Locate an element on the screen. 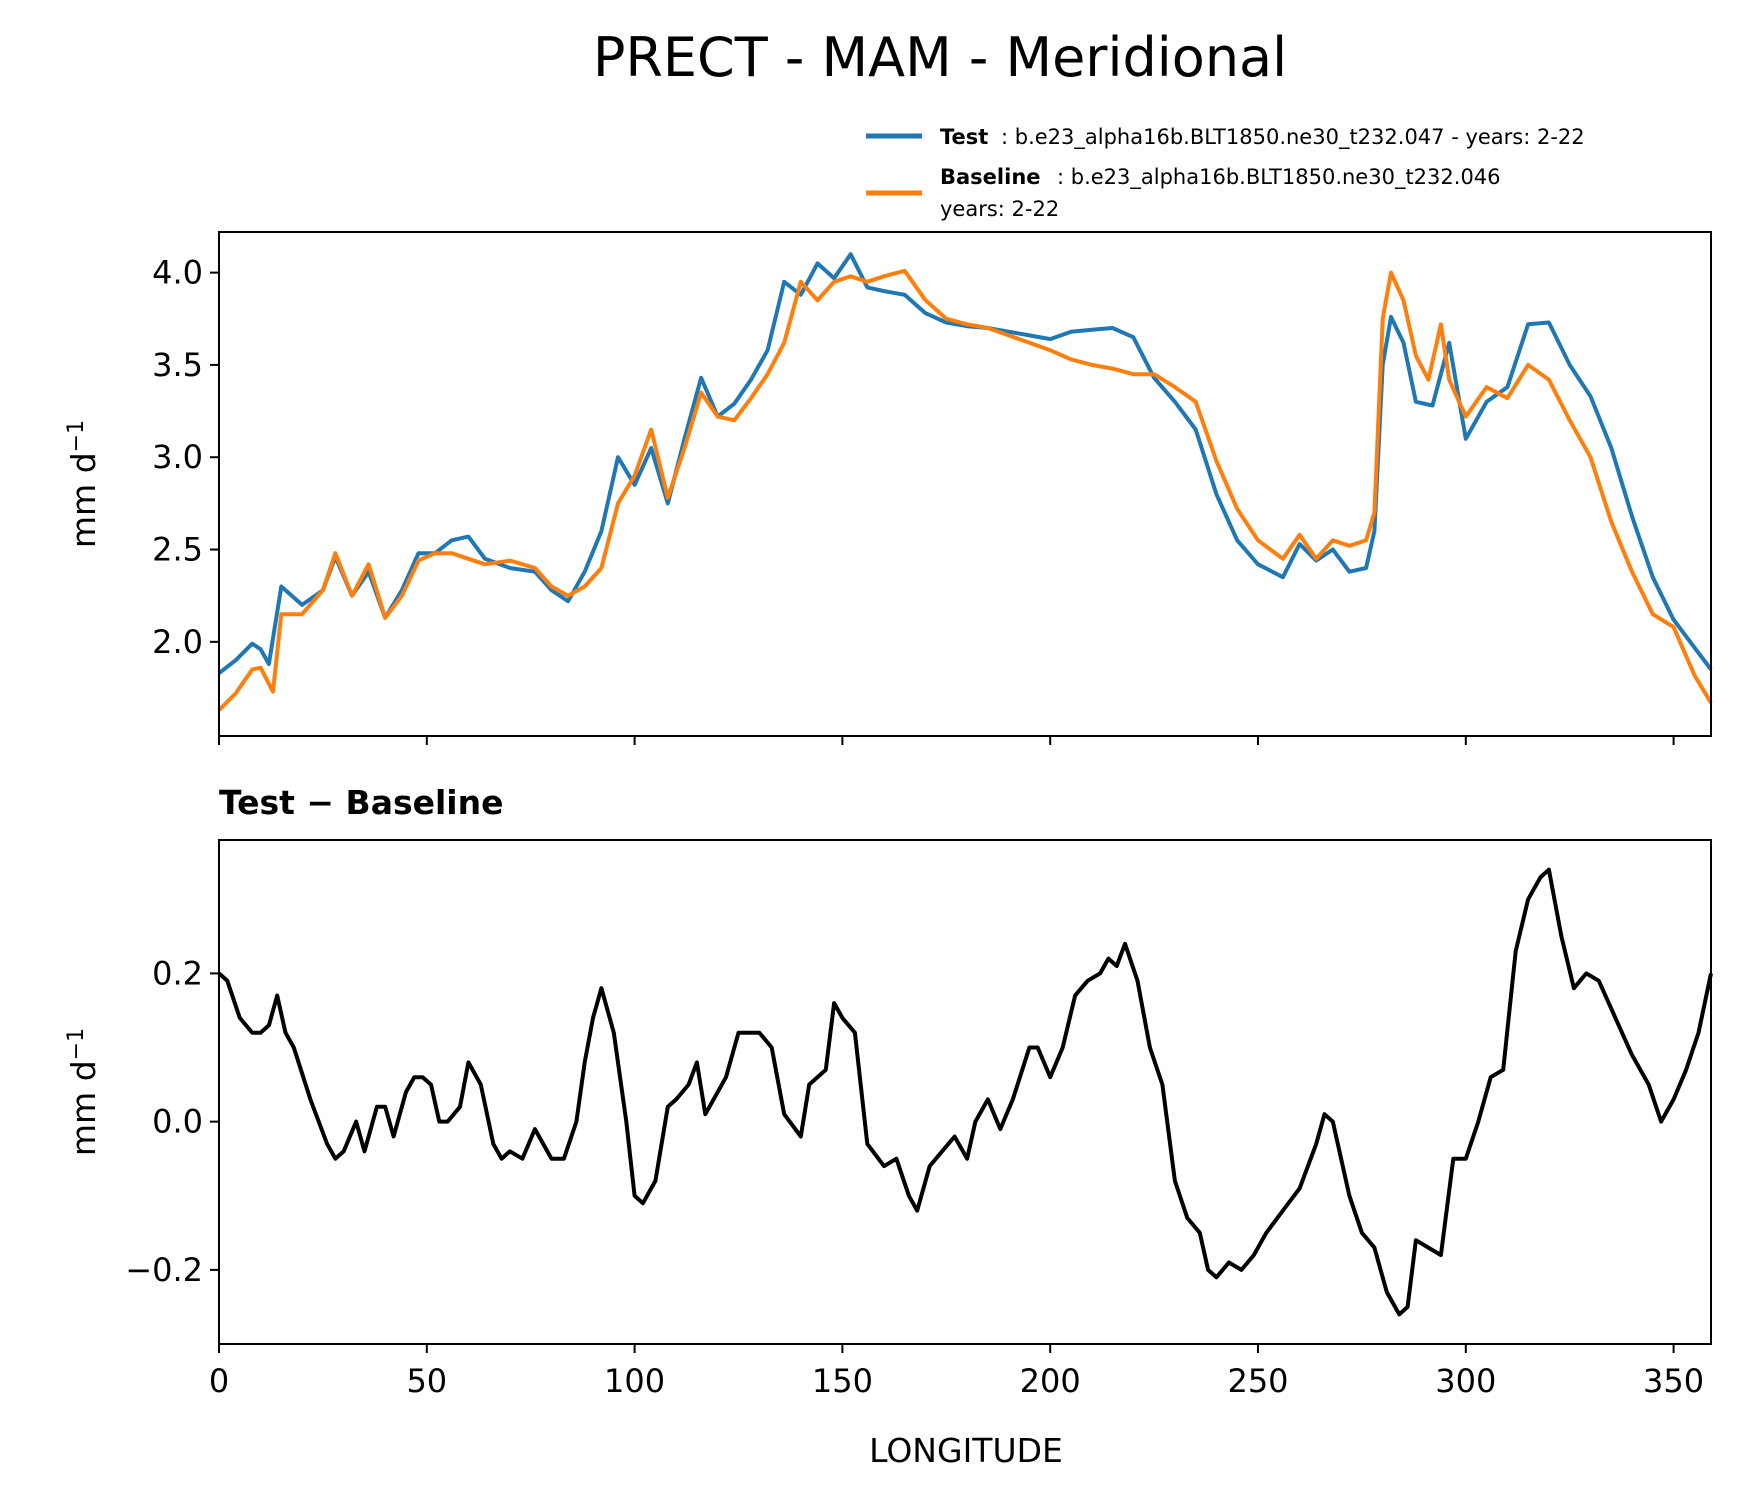 The height and width of the screenshot is (1496, 1738). top-y-axis-label: mm d−1 is located at coordinates (84, 484).